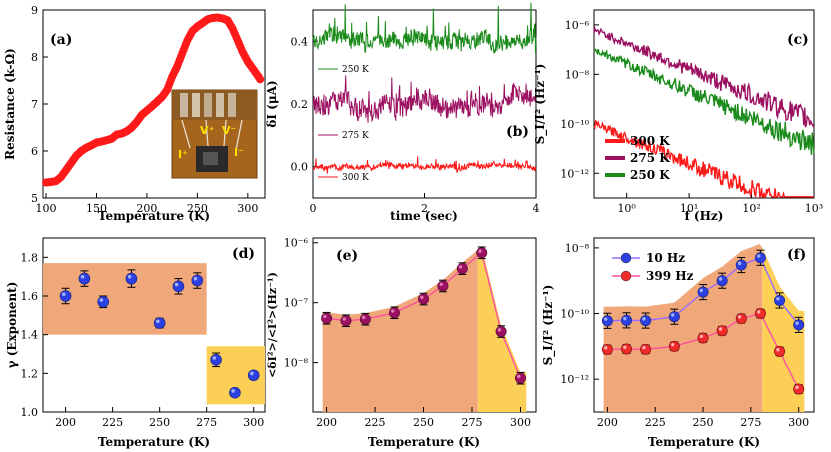  Describe the element at coordinates (243, 254) in the screenshot. I see `panel-d-letter: (d)` at that location.